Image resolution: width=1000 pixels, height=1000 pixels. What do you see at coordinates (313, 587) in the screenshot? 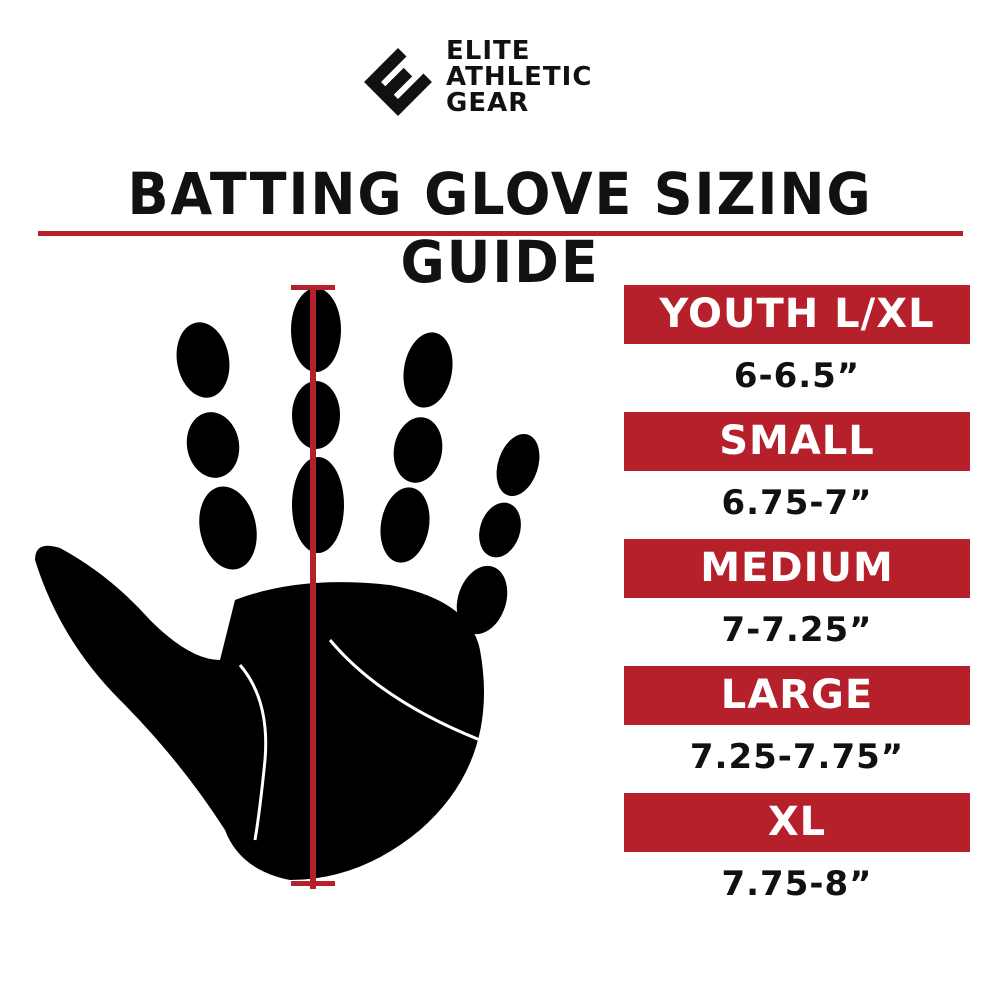
I see `length-measure-bar` at bounding box center [313, 587].